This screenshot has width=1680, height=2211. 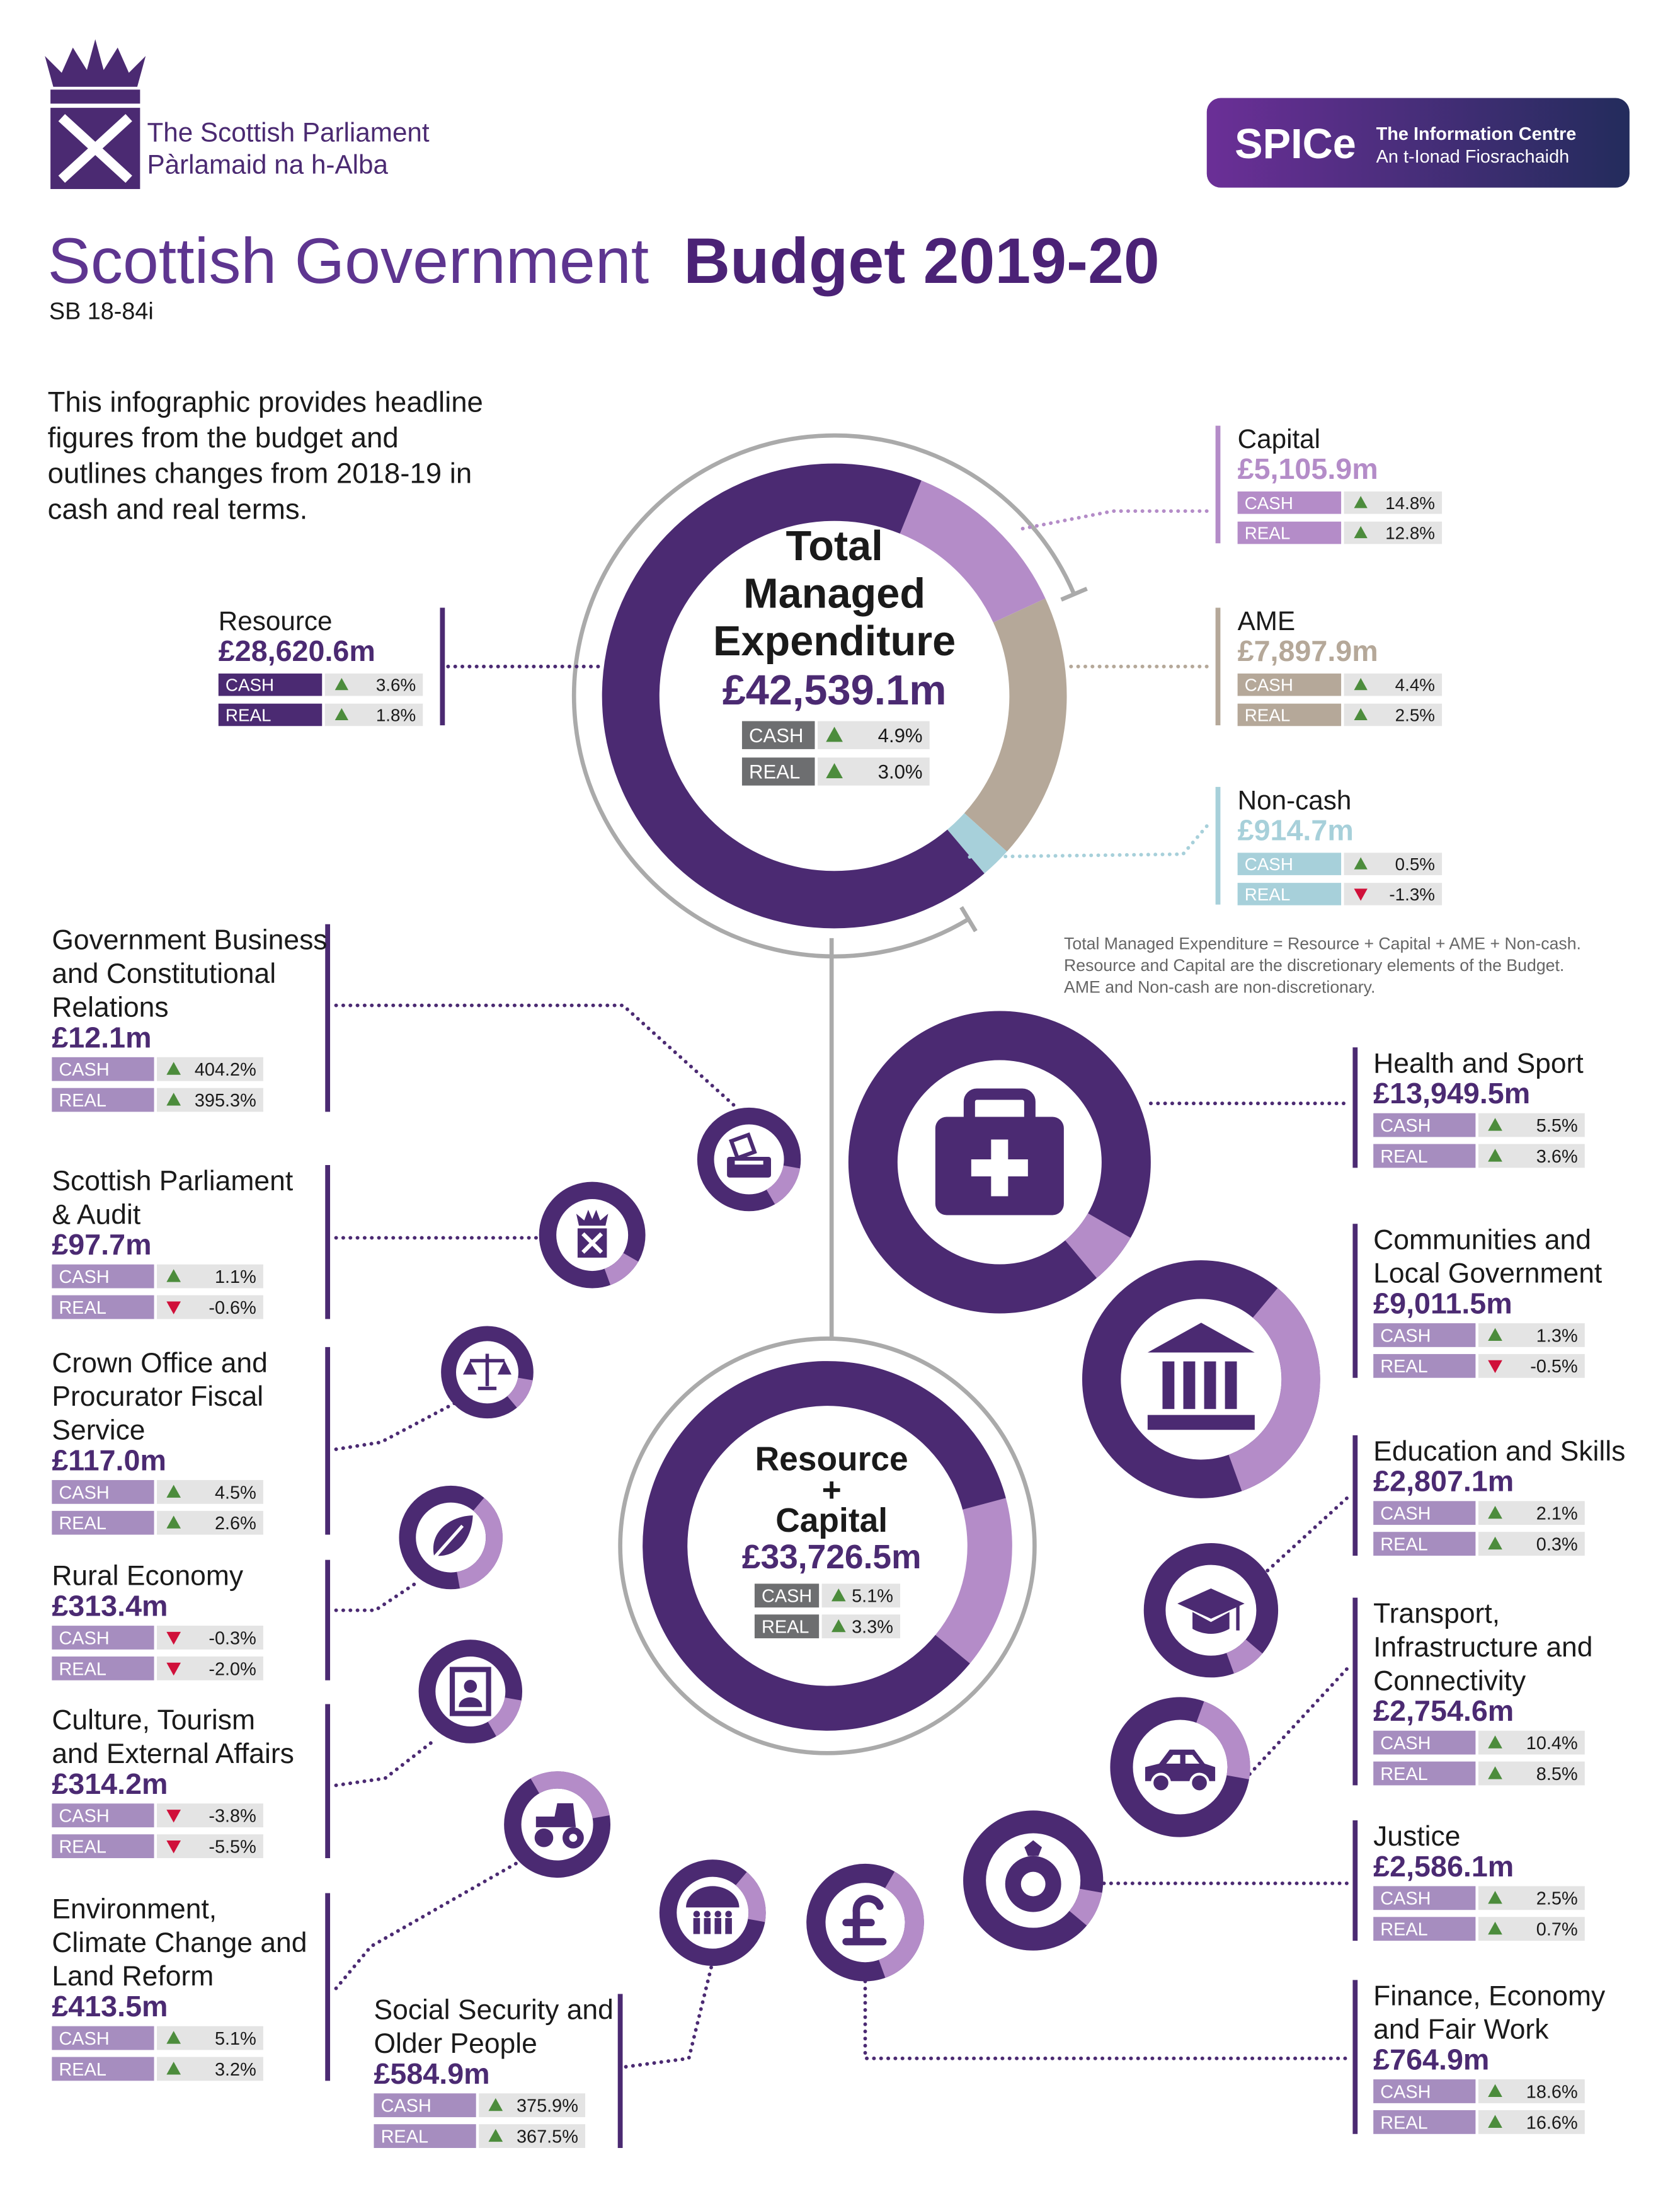 I want to click on portfolio-name: Land Reform, so click(x=133, y=1976).